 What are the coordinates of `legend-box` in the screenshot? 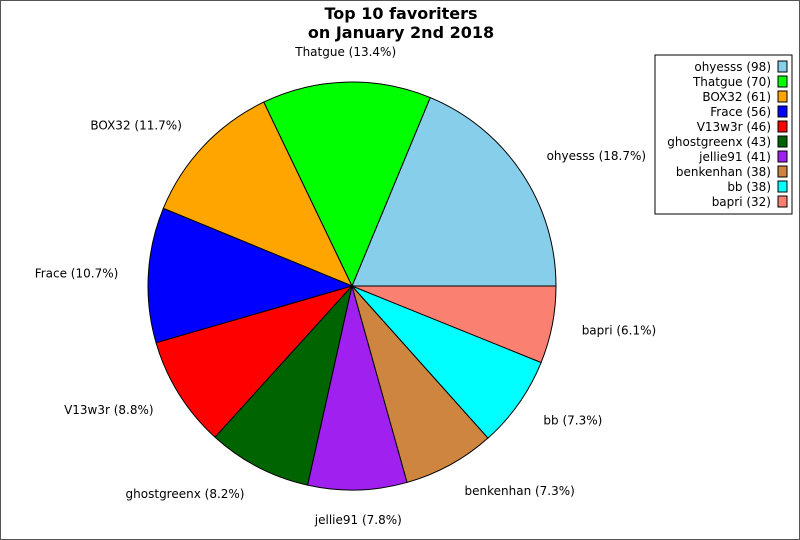 It's located at (723, 134).